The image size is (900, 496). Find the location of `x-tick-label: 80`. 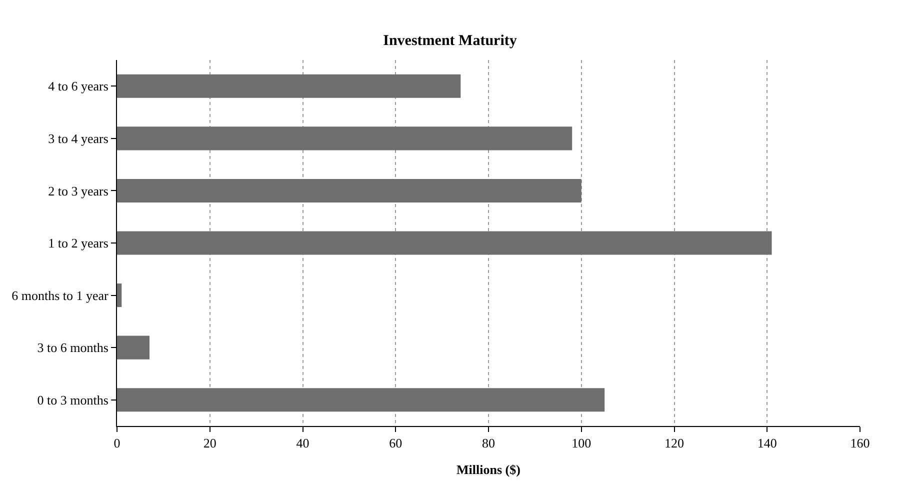

x-tick-label: 80 is located at coordinates (488, 443).